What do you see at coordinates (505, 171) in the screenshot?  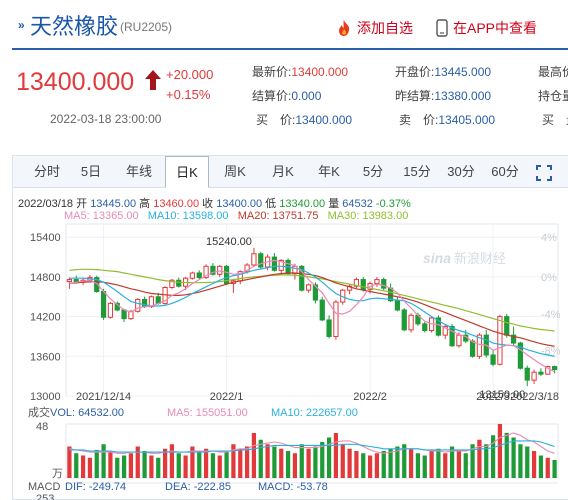 I see `tab-60min: 60分` at bounding box center [505, 171].